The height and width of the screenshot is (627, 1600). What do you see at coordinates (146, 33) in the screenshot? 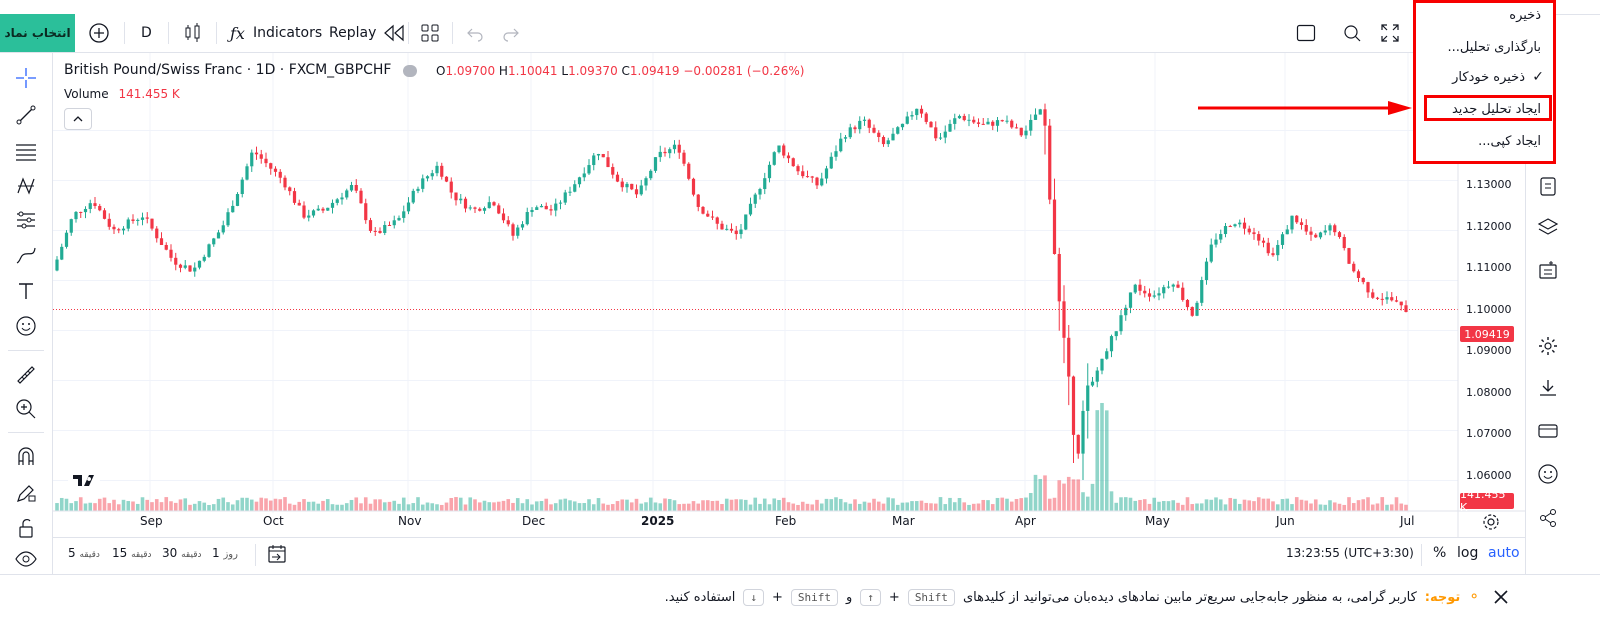
I see `interval-button: D` at bounding box center [146, 33].